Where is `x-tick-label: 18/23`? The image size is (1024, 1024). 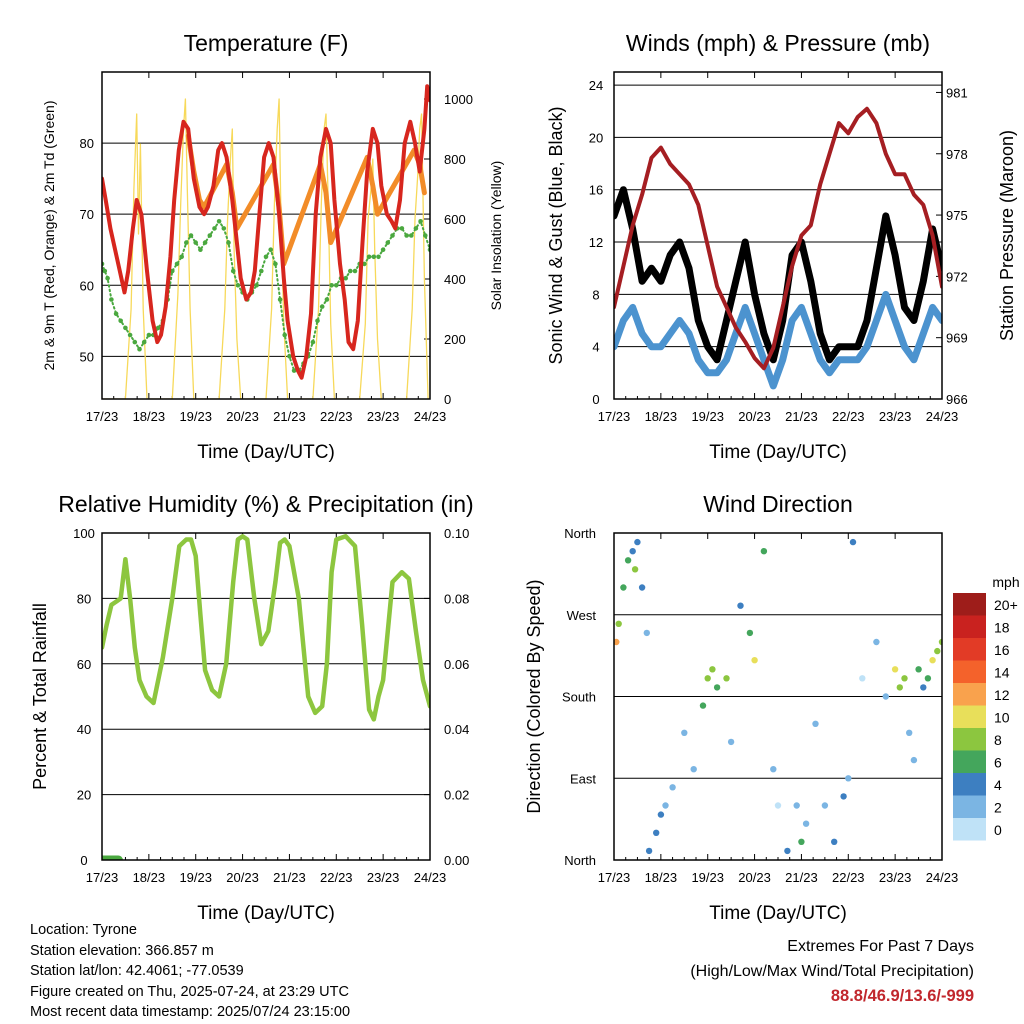
x-tick-label: 18/23 is located at coordinates (661, 416).